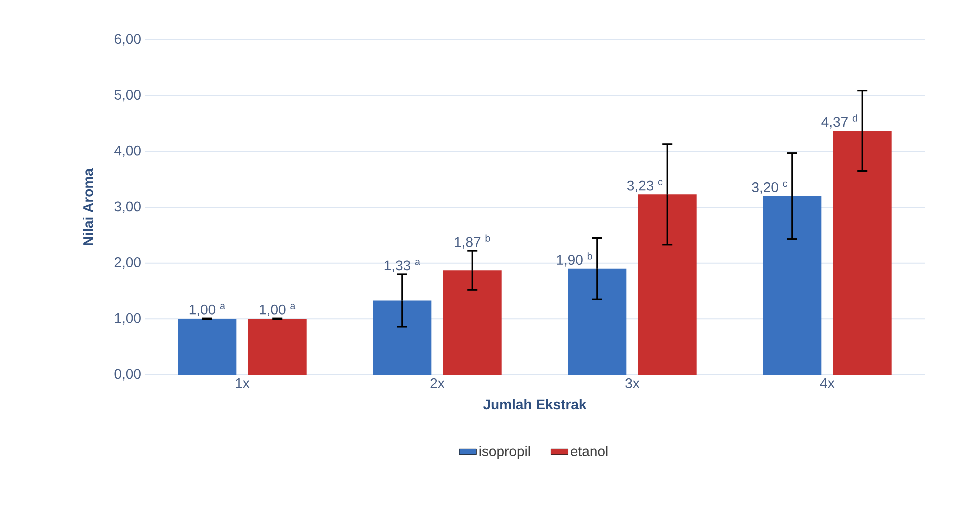 The height and width of the screenshot is (527, 966). Describe the element at coordinates (589, 451) in the screenshot. I see `legend-label: etanol` at that location.